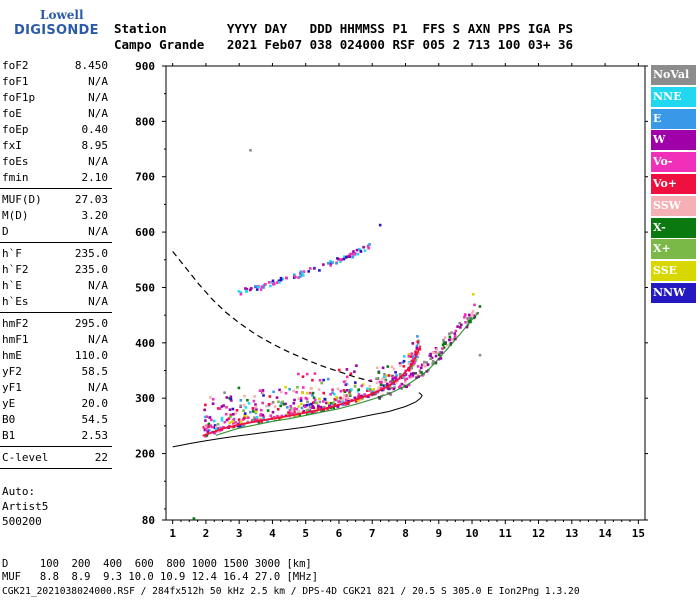  Describe the element at coordinates (56, 312) in the screenshot. I see `param-separator` at that location.